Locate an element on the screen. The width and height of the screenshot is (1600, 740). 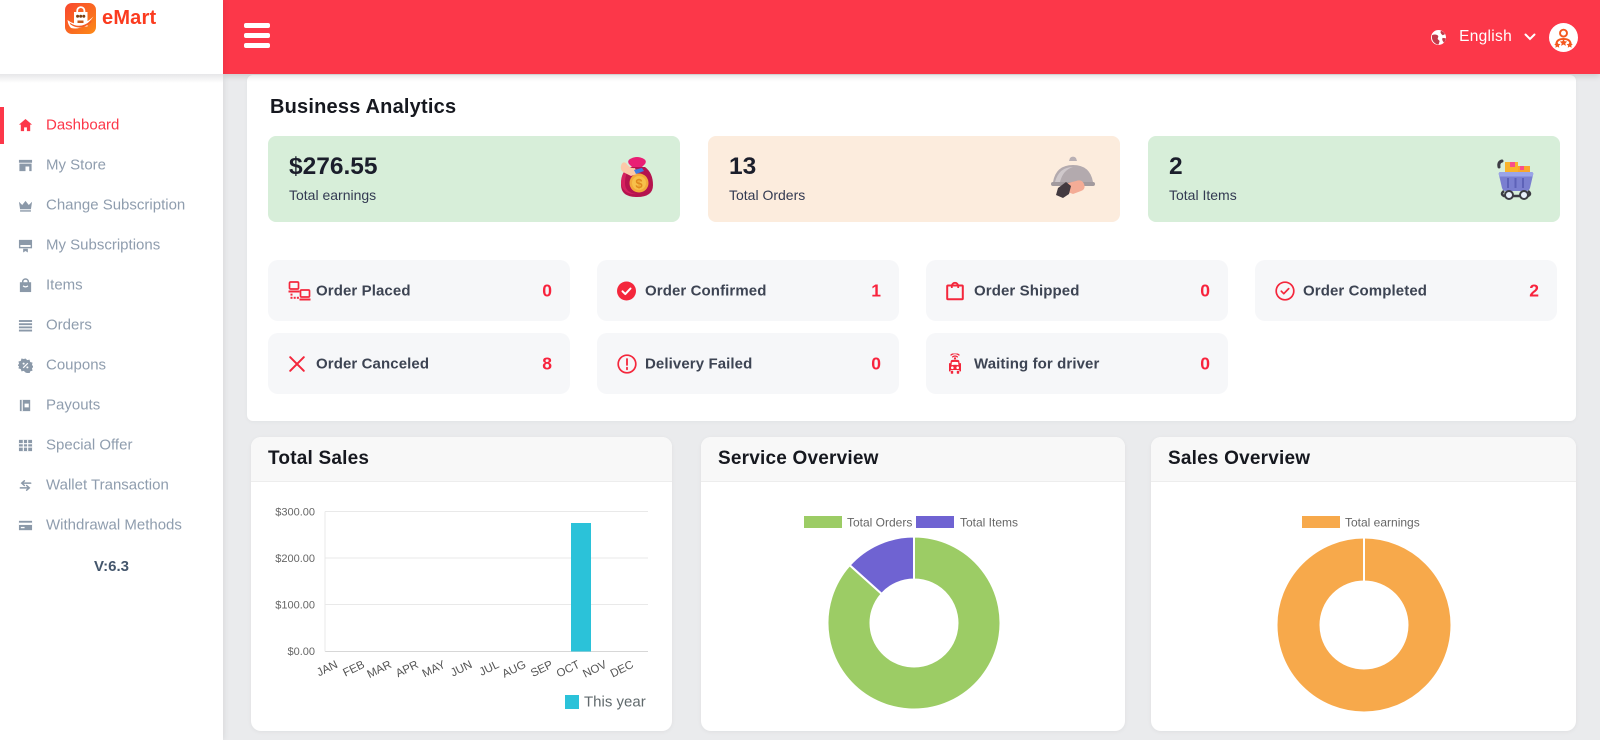
svg-text: Total Items is located at coordinates (989, 523).